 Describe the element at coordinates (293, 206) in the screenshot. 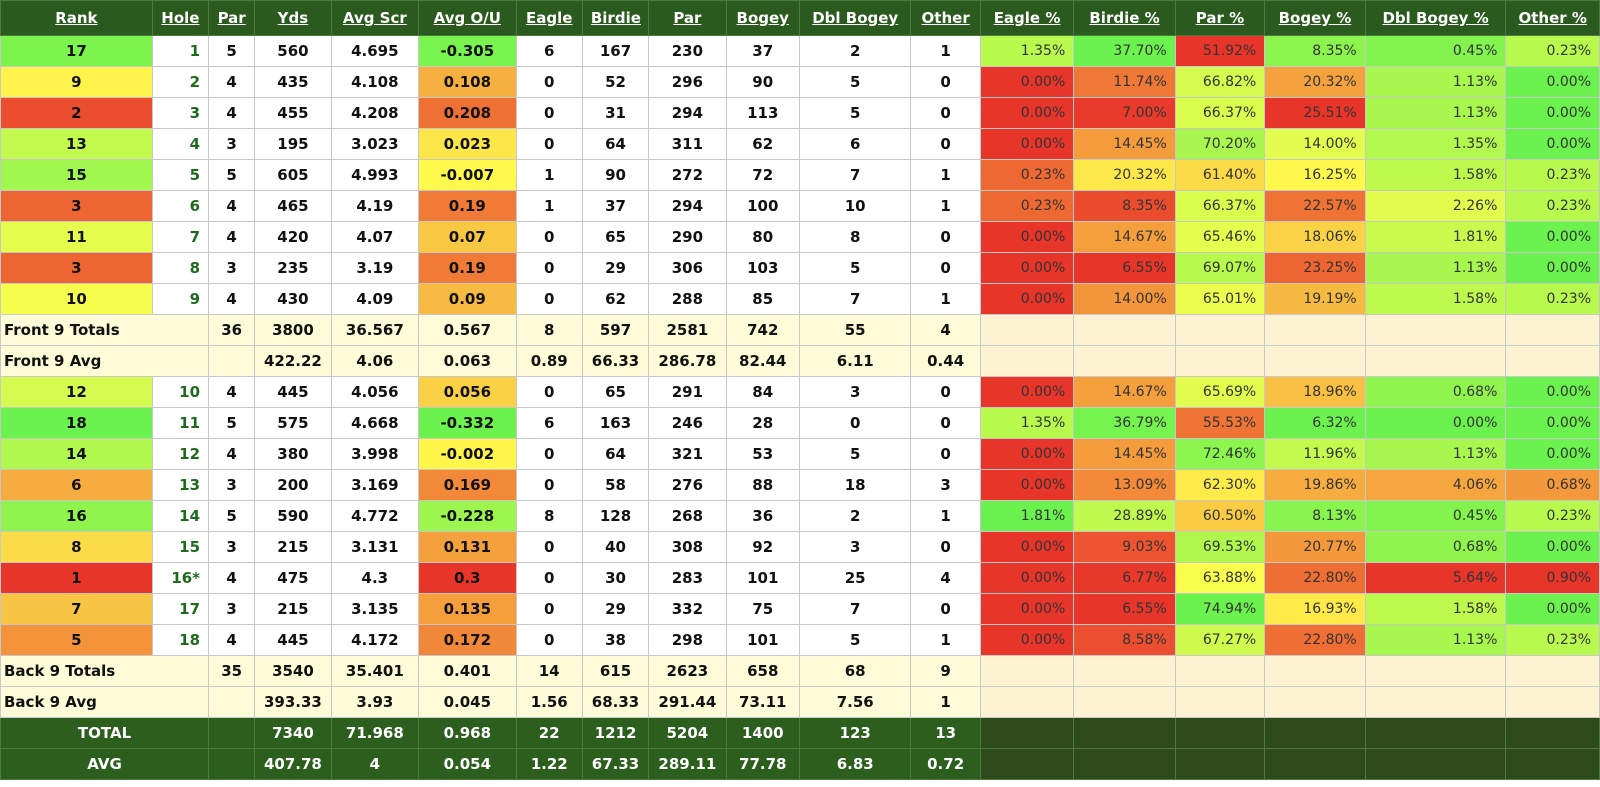

I see `yards-cell: 465` at that location.